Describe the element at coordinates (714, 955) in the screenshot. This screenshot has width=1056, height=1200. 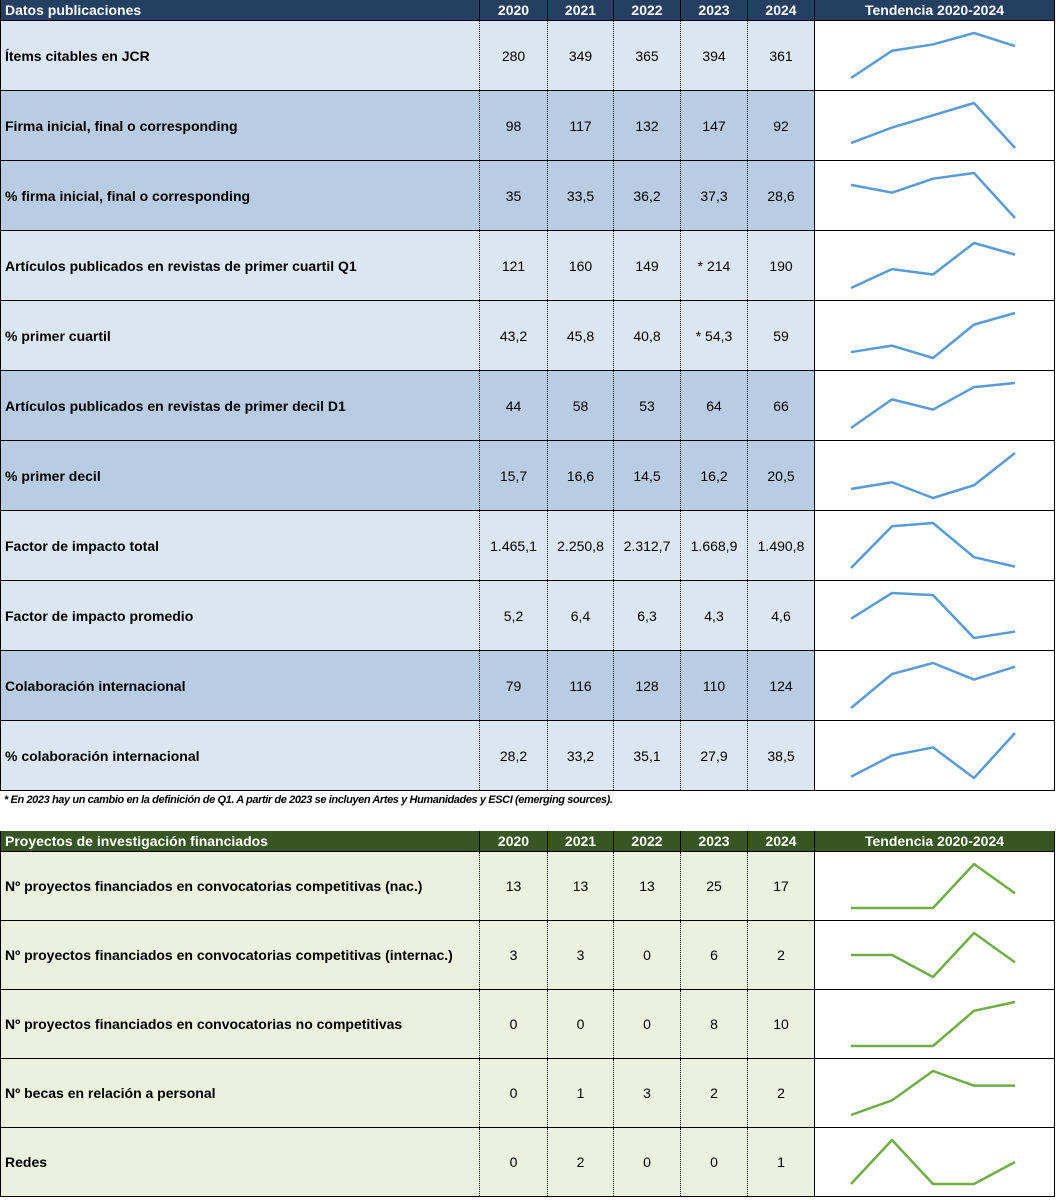
I see `value-cell-2023: 6` at that location.